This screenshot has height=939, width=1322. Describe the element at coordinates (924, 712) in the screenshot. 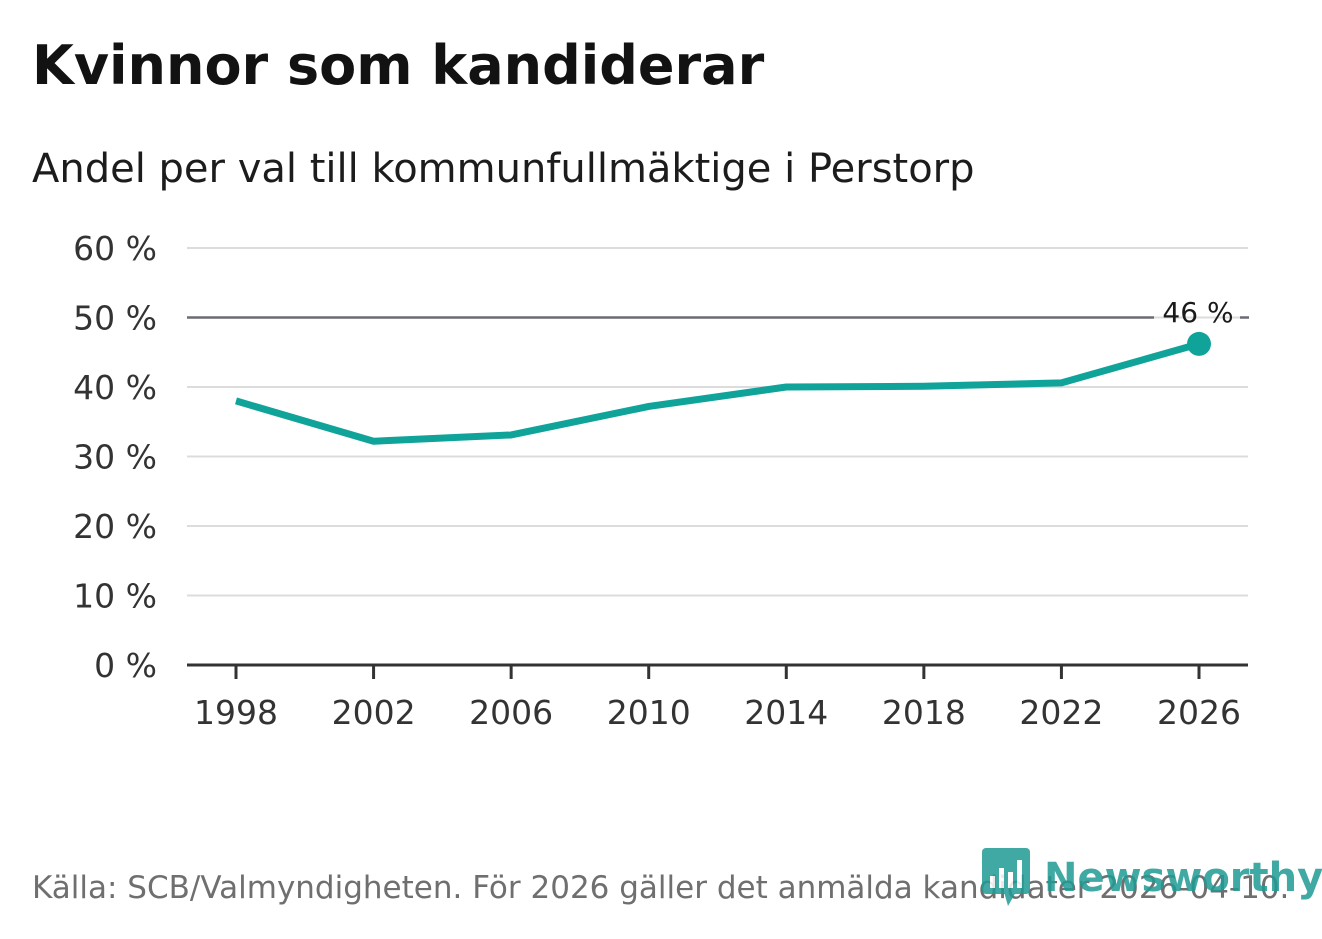

I see `x-tick-label: 2018` at that location.